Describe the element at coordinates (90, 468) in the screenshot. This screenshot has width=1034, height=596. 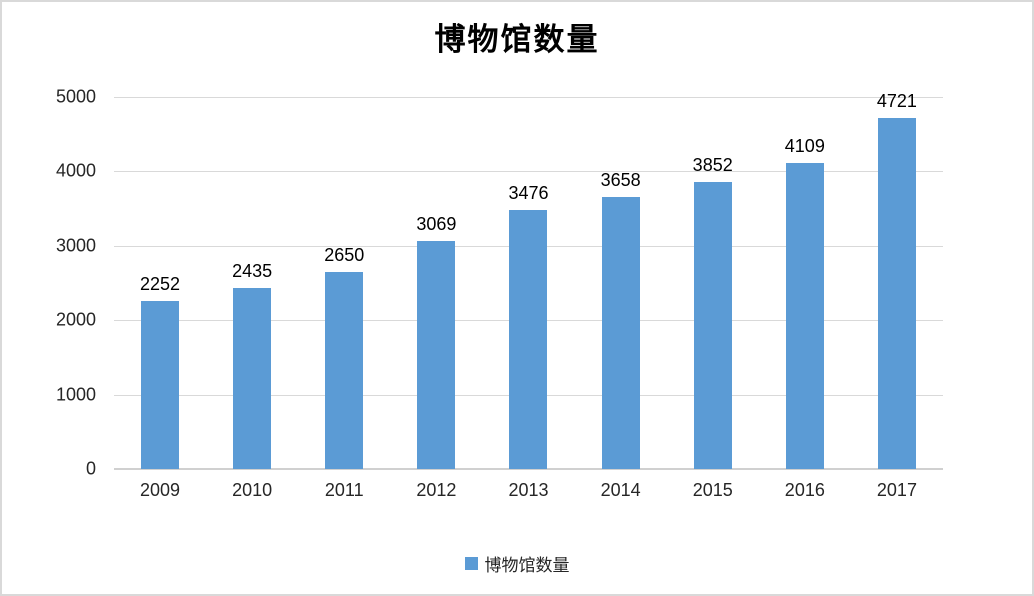
I see `y-axis-tick-label: 0` at that location.